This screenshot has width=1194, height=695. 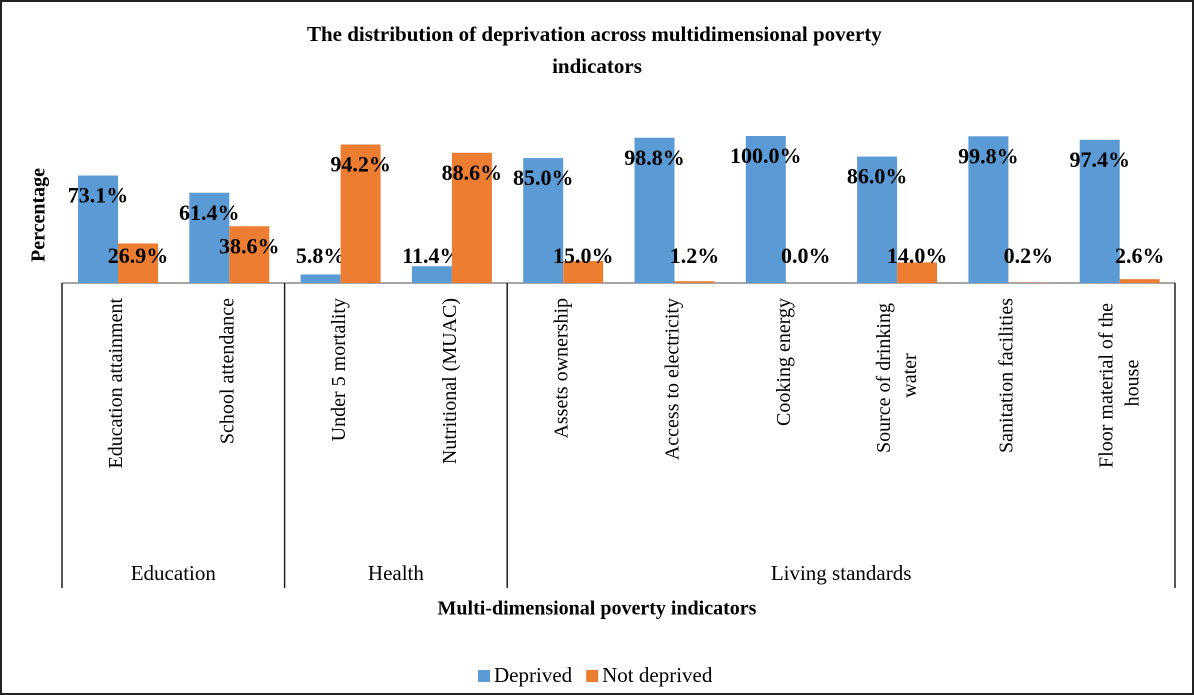 I want to click on value-label: 100.0%, so click(x=766, y=155).